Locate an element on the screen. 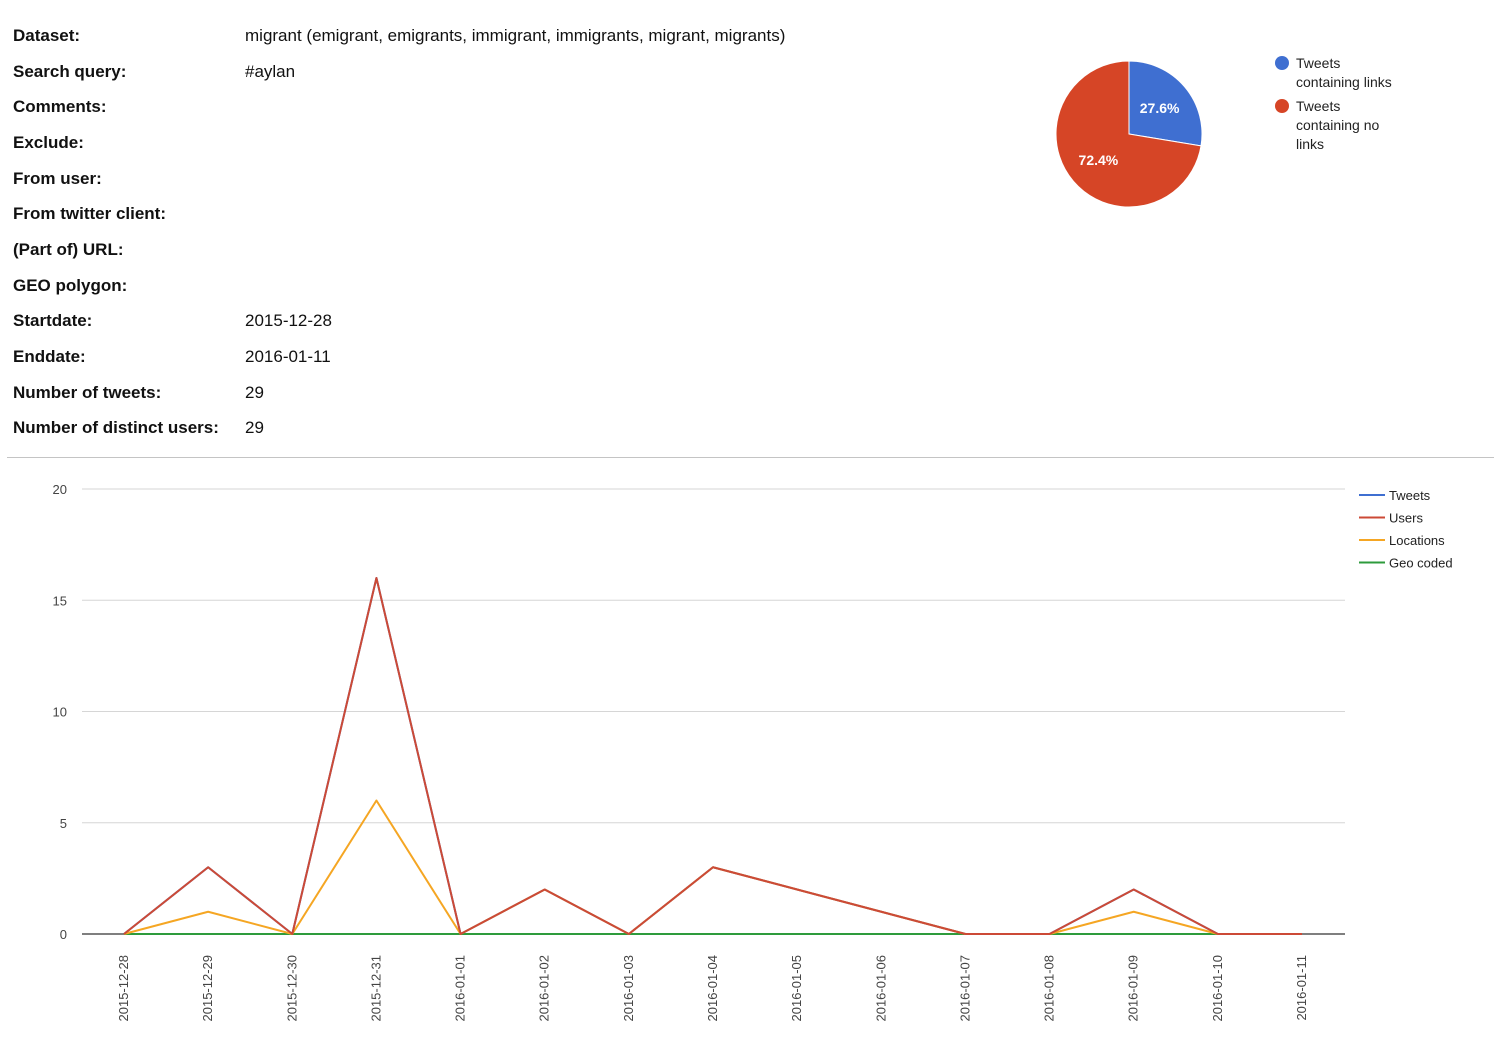 Image resolution: width=1500 pixels, height=1053 pixels. info-row: Number of distinct users: 29 is located at coordinates (399, 429).